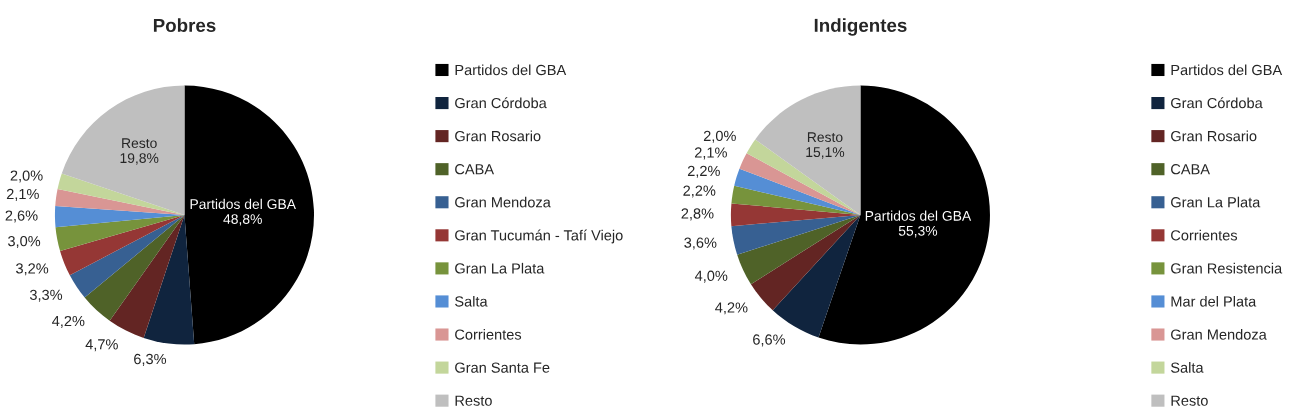  Describe the element at coordinates (769, 340) in the screenshot. I see `data-label: 6,6%` at that location.